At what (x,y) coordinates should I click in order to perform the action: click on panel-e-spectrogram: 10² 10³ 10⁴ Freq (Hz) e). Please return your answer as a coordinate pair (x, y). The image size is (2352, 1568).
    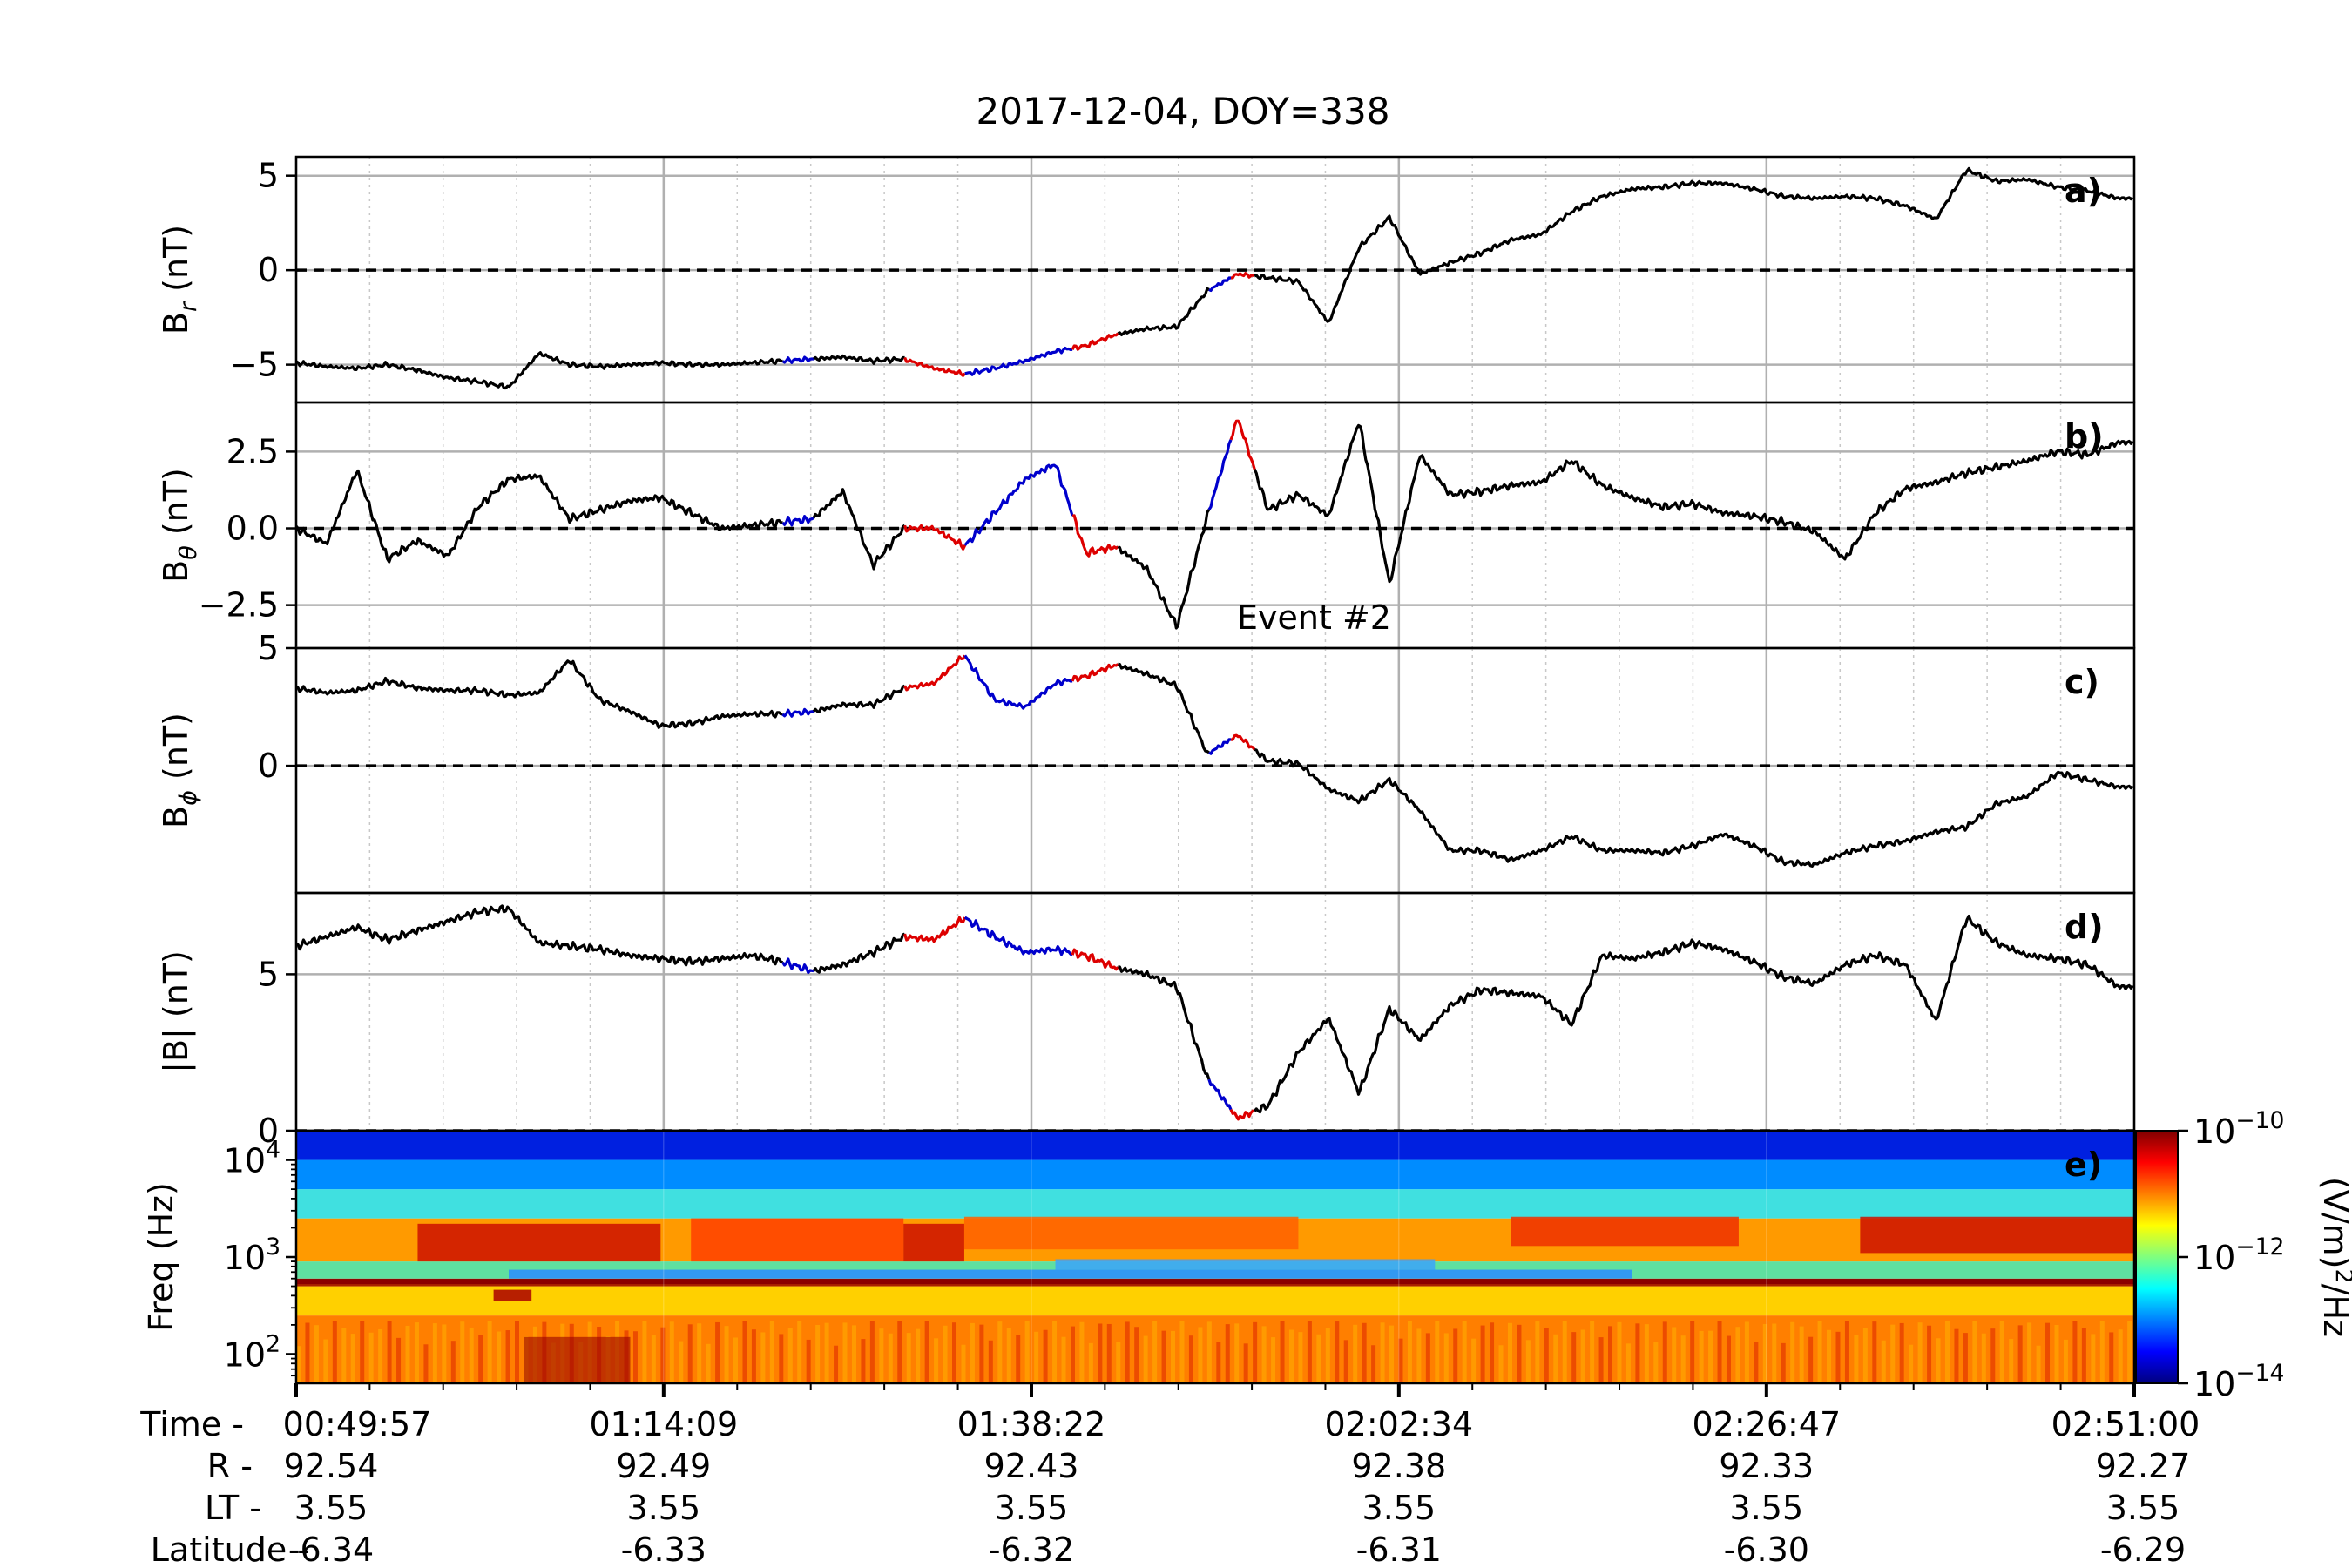
    Looking at the image, I should click on (1139, 1257).